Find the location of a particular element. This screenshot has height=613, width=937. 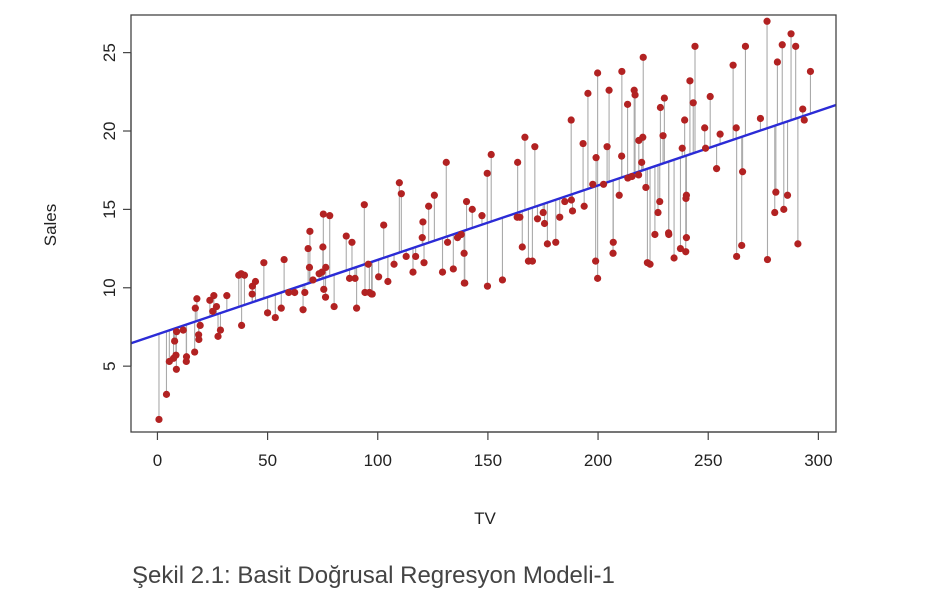

y-axis: 5 10 15 20 25 is located at coordinates (116, 207).